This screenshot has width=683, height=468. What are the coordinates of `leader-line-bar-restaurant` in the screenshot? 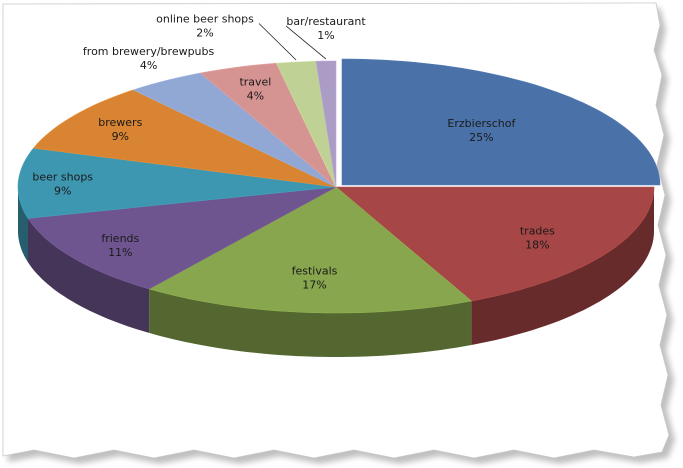 It's located at (306, 42).